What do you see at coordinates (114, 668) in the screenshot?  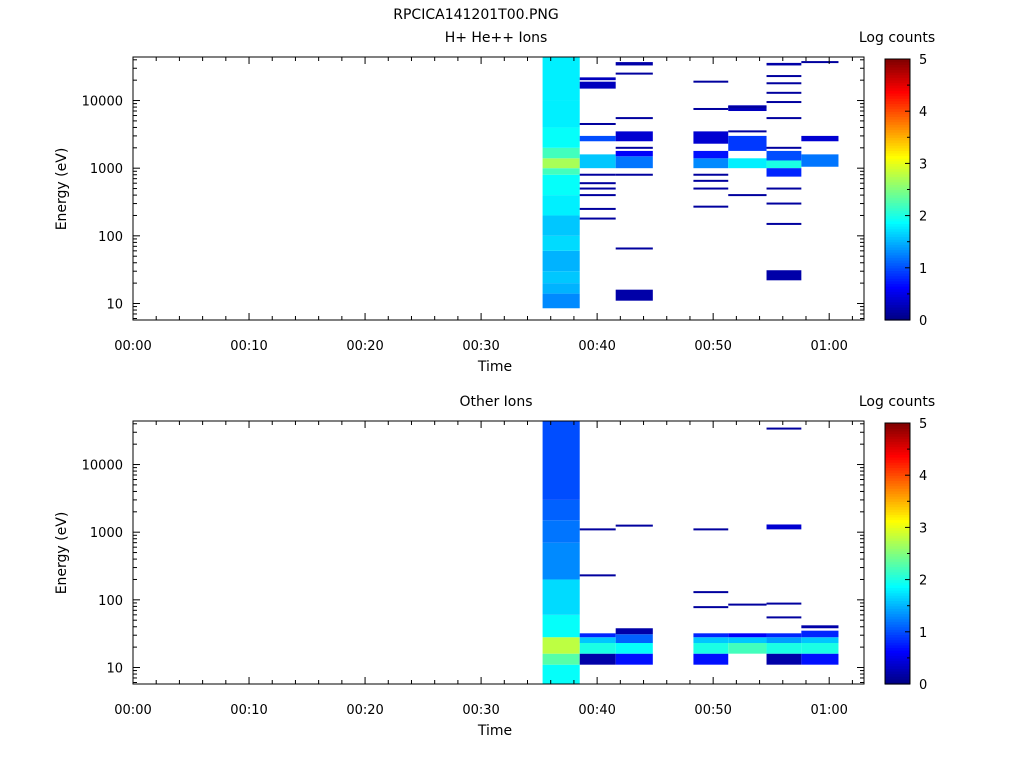 I see `y-tick-label: 10` at bounding box center [114, 668].